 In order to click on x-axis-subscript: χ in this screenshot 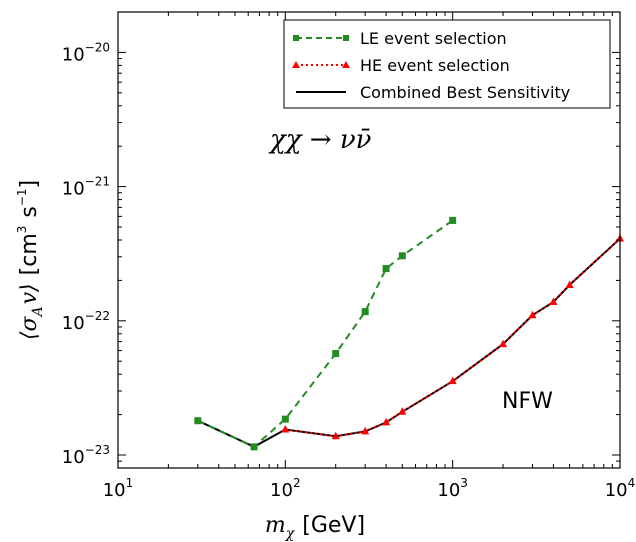, I will do `click(290, 534)`.